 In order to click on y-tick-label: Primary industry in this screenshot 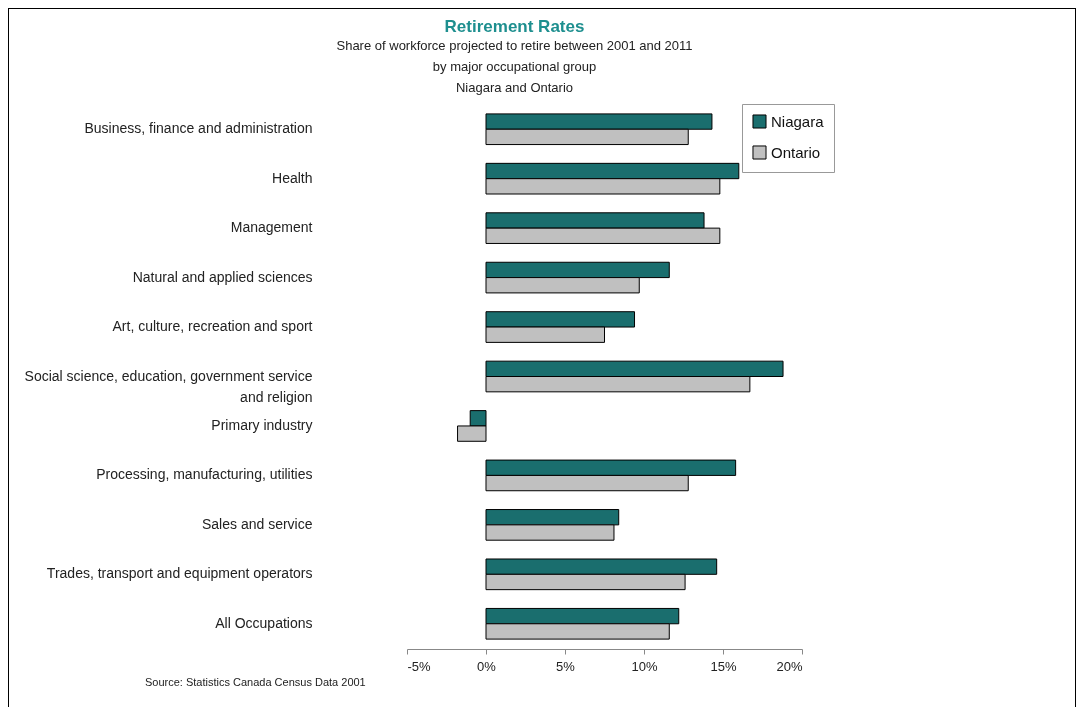, I will do `click(262, 424)`.